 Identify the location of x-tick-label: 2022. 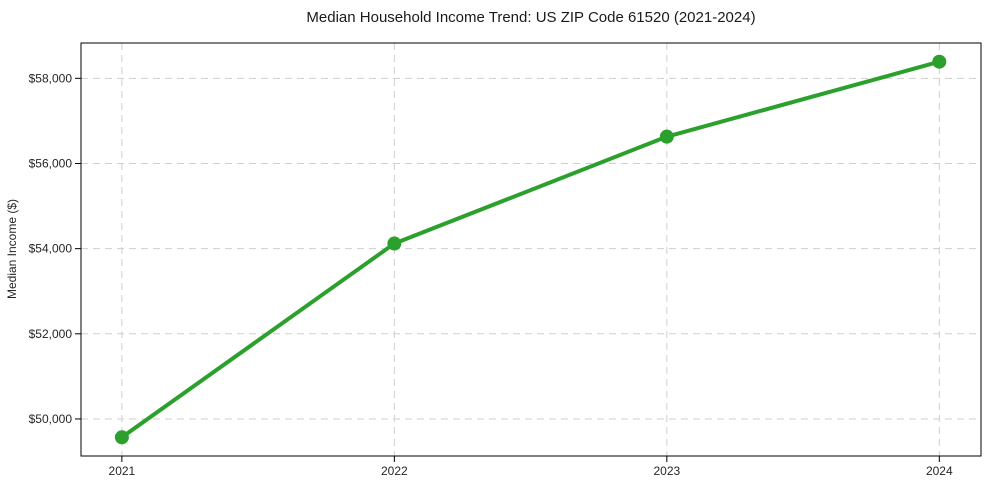
(394, 471).